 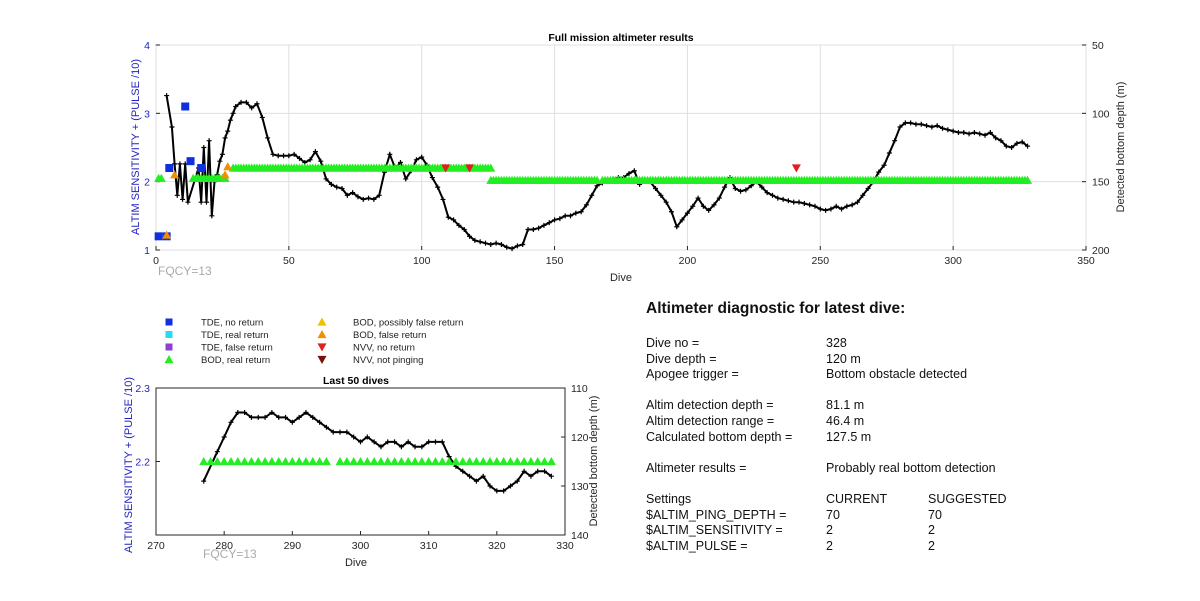 What do you see at coordinates (580, 438) in the screenshot?
I see `bottom-right-tick-label: 120` at bounding box center [580, 438].